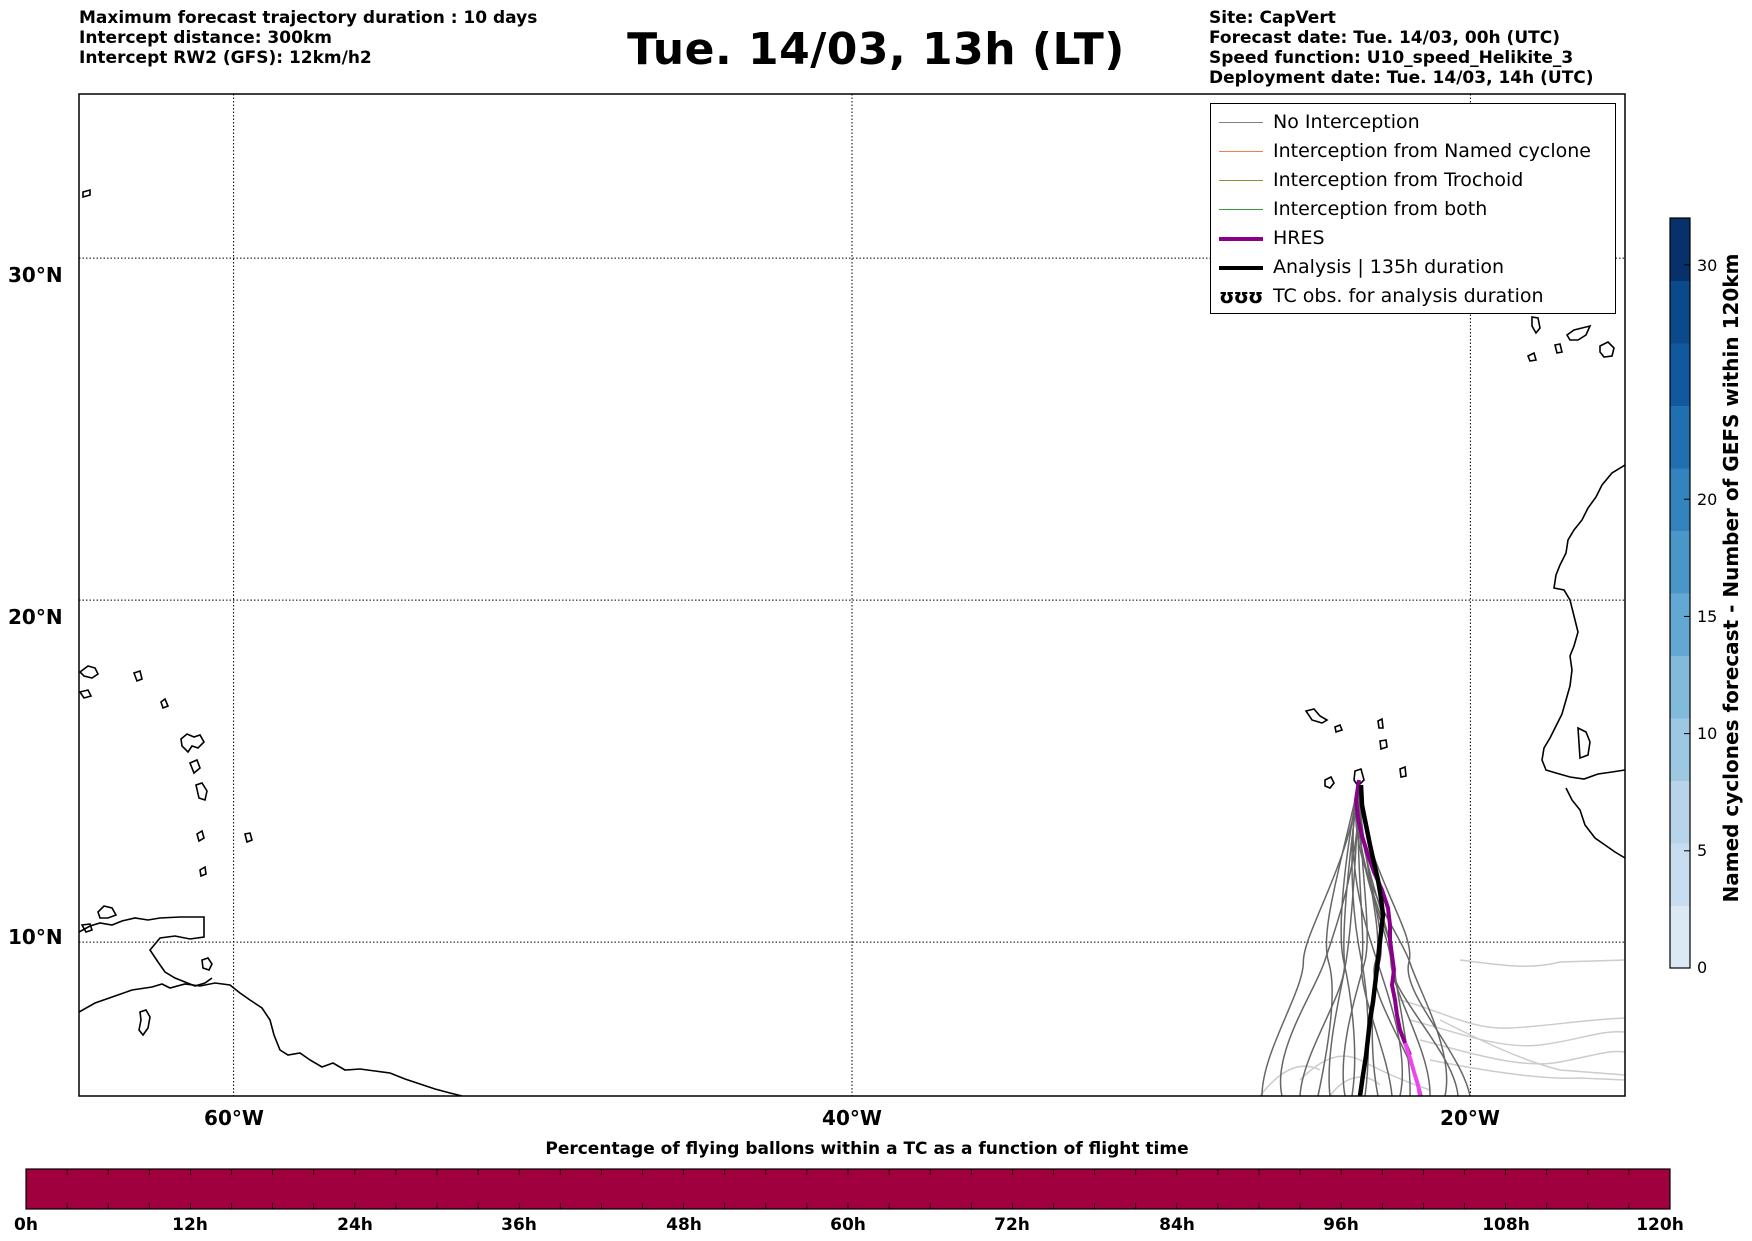  I want to click on hres-trajectory-tail, so click(1412, 1069).